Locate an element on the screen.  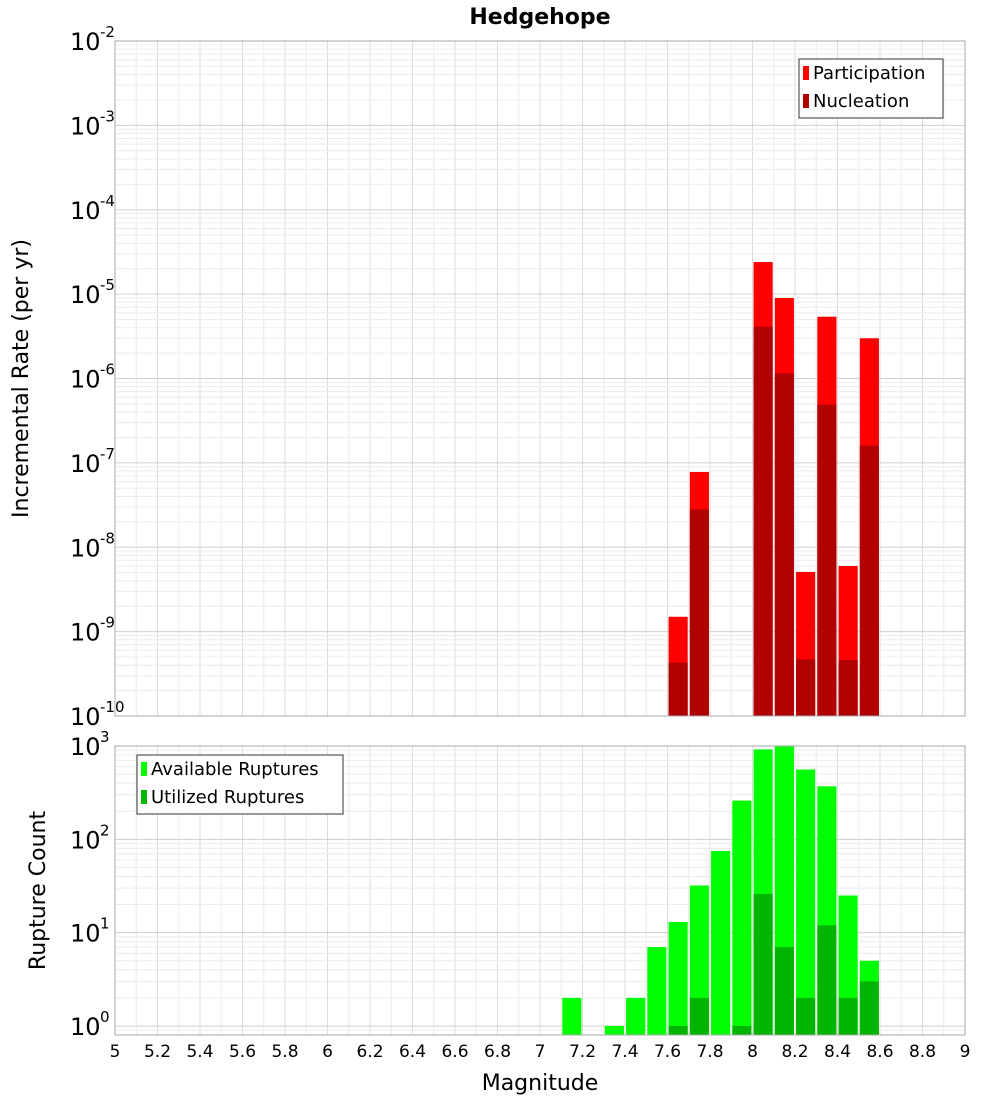
y-tick-label: 10 -10 is located at coordinates (97, 714).